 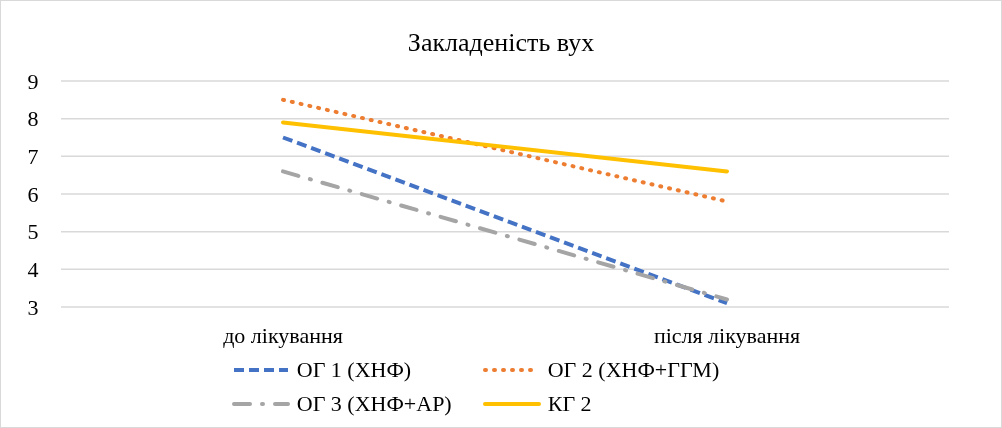 I want to click on y-tick-label: 6, so click(x=33, y=194).